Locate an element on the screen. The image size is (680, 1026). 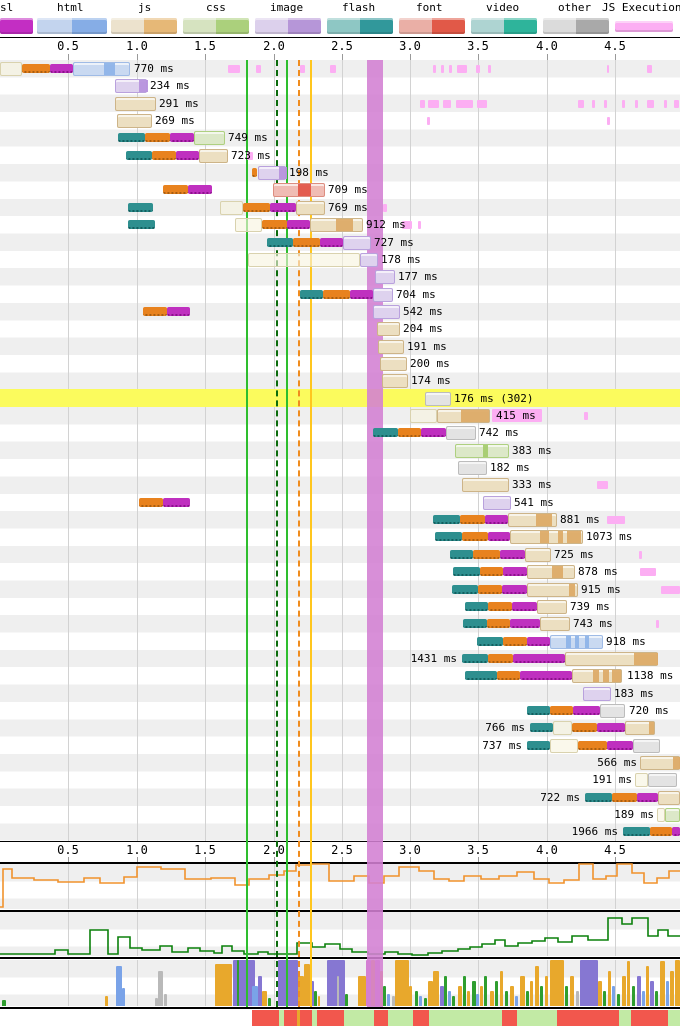
request-segment-image-chunk is located at coordinates (283, 173).